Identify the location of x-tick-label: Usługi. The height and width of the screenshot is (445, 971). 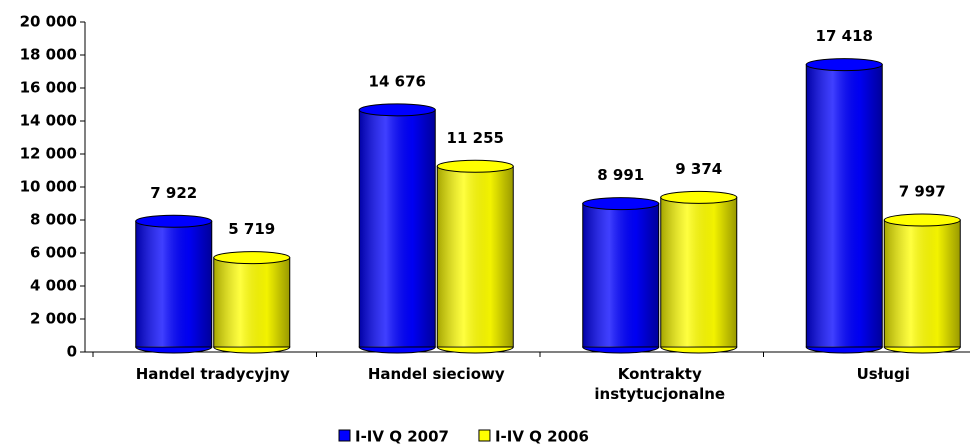
(883, 374).